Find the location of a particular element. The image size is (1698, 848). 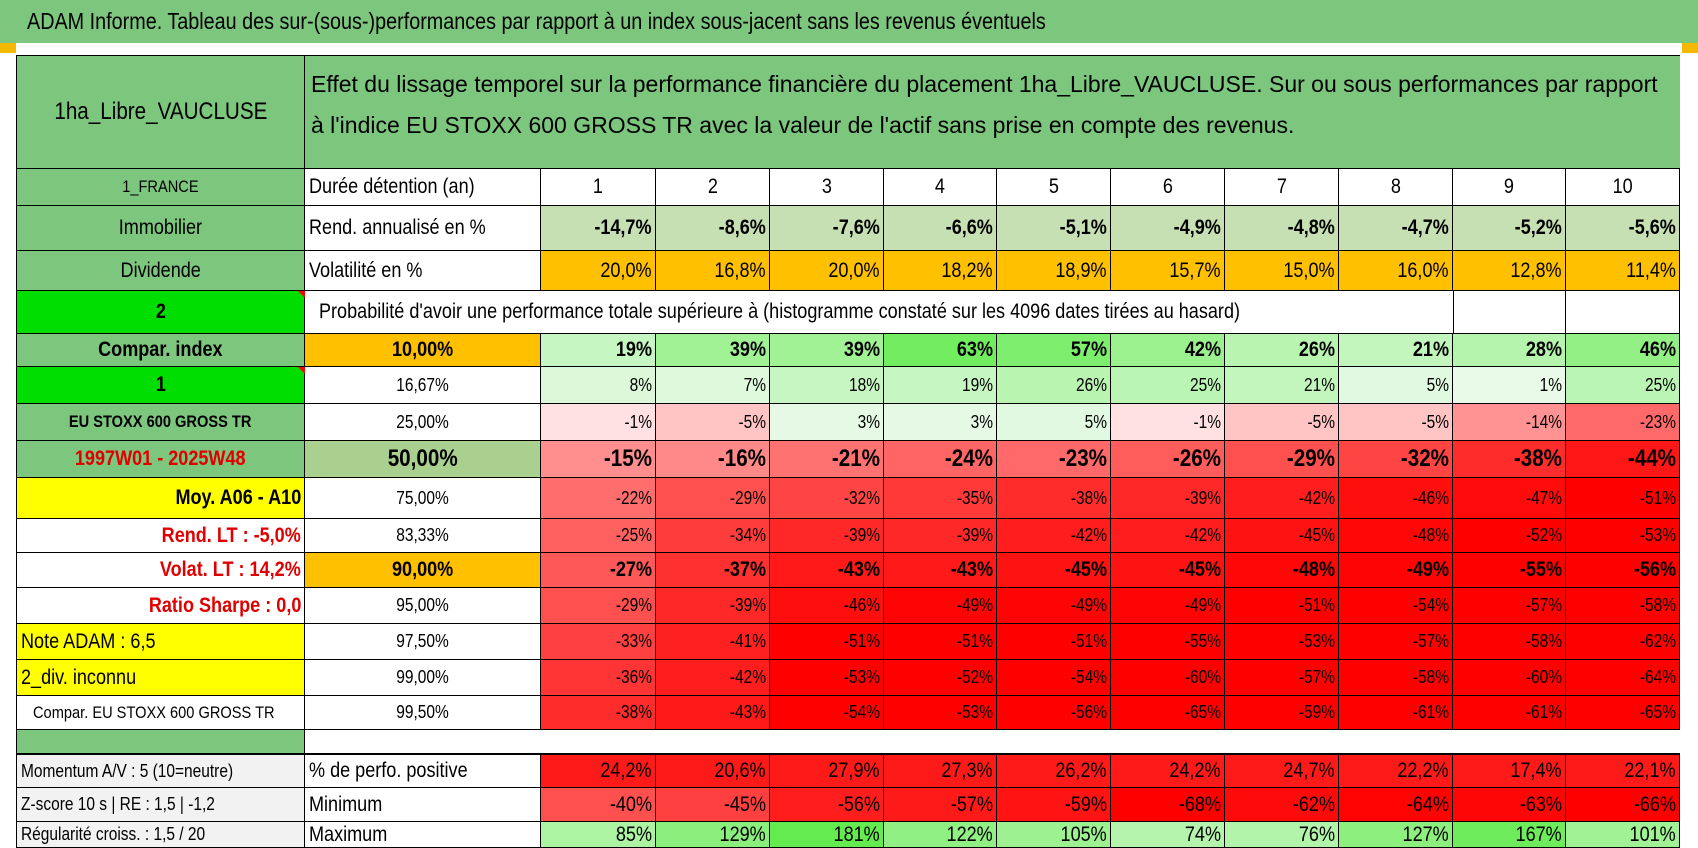

min-value-text: -62% is located at coordinates (1313, 804).